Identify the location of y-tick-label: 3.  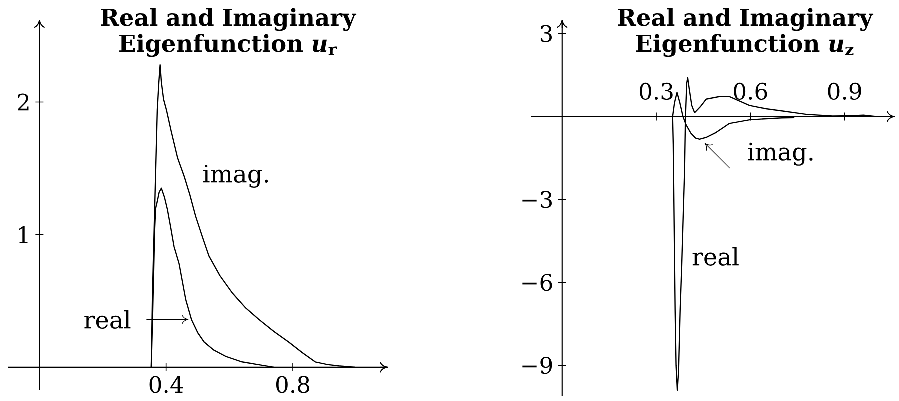
(546, 33).